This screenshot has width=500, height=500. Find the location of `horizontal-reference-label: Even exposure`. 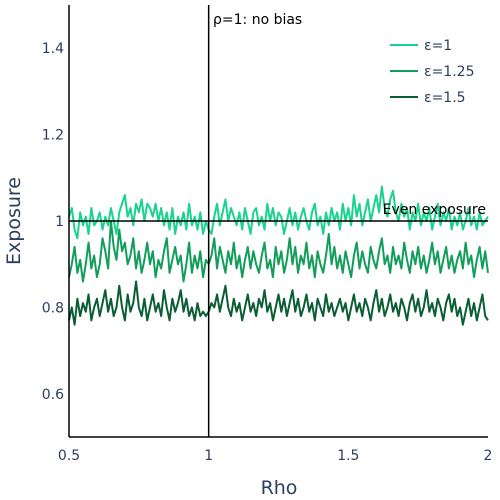

horizontal-reference-label: Even exposure is located at coordinates (434, 210).